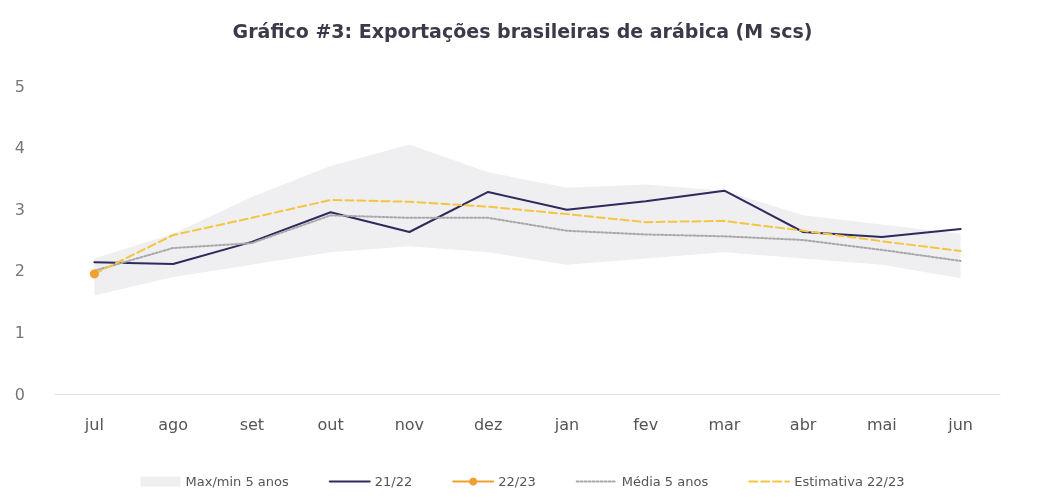 This screenshot has width=1045, height=499. Describe the element at coordinates (724, 424) in the screenshot. I see `x-tick-label: mar` at that location.